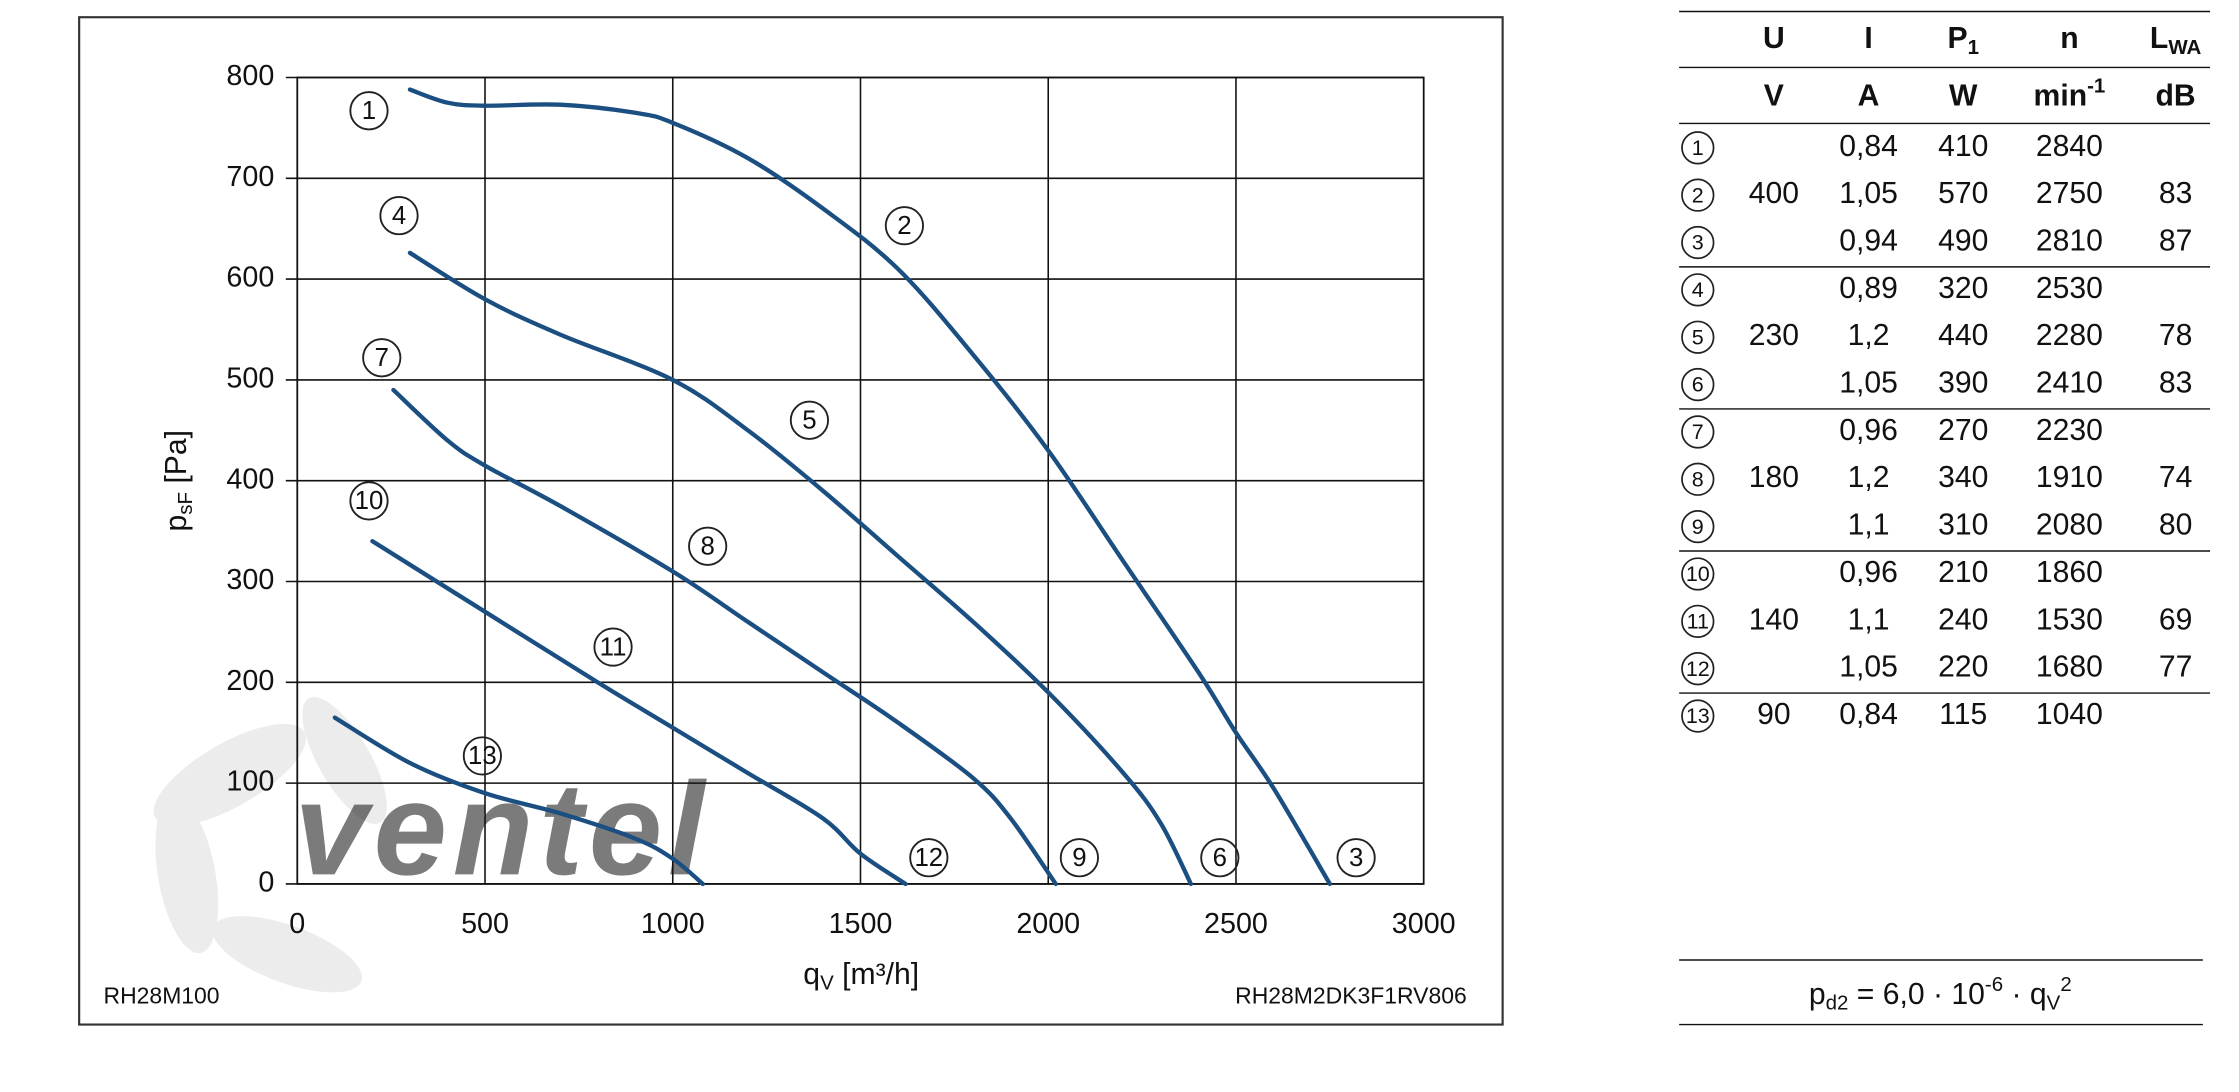 The height and width of the screenshot is (1092, 2239). Describe the element at coordinates (250, 278) in the screenshot. I see `y-tick-label: 600` at that location.